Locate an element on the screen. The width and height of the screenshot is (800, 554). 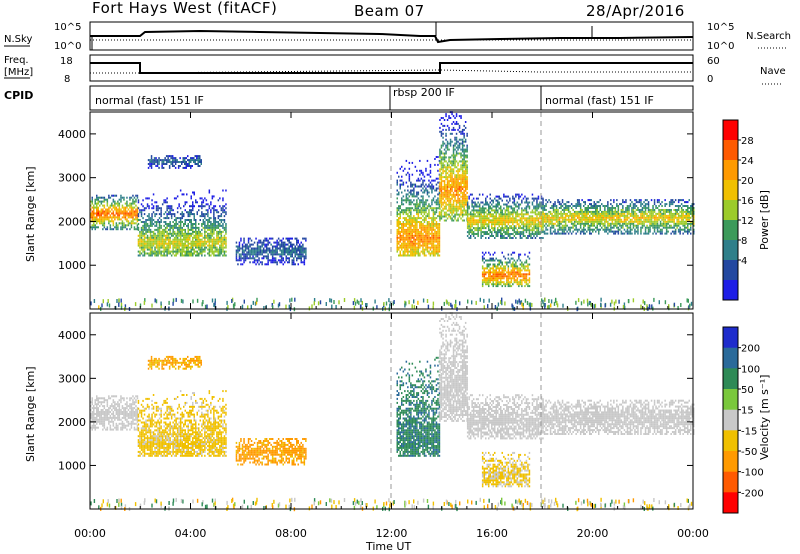
freq-trace is located at coordinates (391, 68).